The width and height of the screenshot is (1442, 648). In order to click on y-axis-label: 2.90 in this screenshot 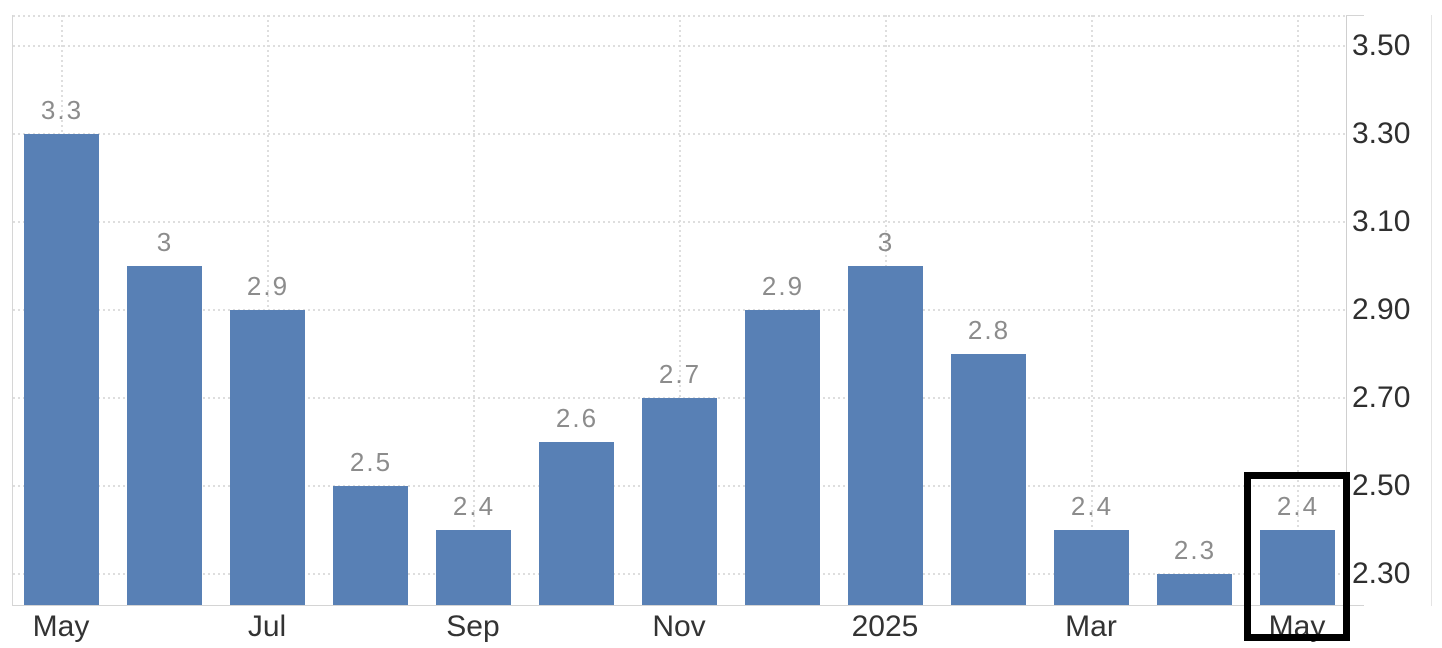, I will do `click(1381, 309)`.